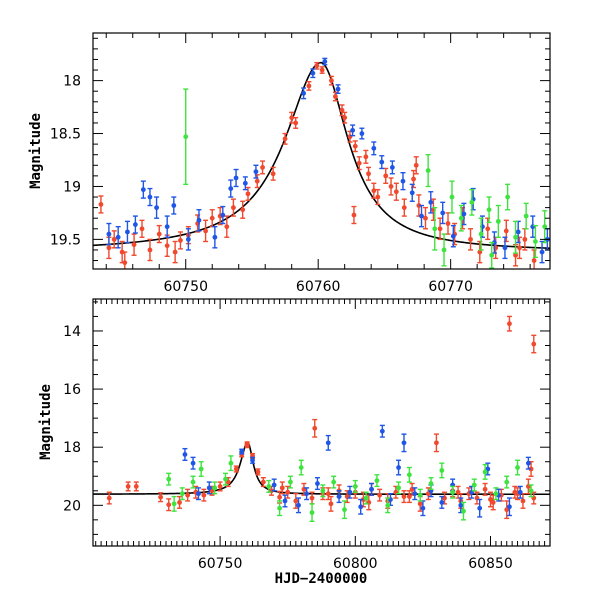 This screenshot has width=600, height=600. Describe the element at coordinates (72, 506) in the screenshot. I see `bottom-y-tick-label: 20` at that location.